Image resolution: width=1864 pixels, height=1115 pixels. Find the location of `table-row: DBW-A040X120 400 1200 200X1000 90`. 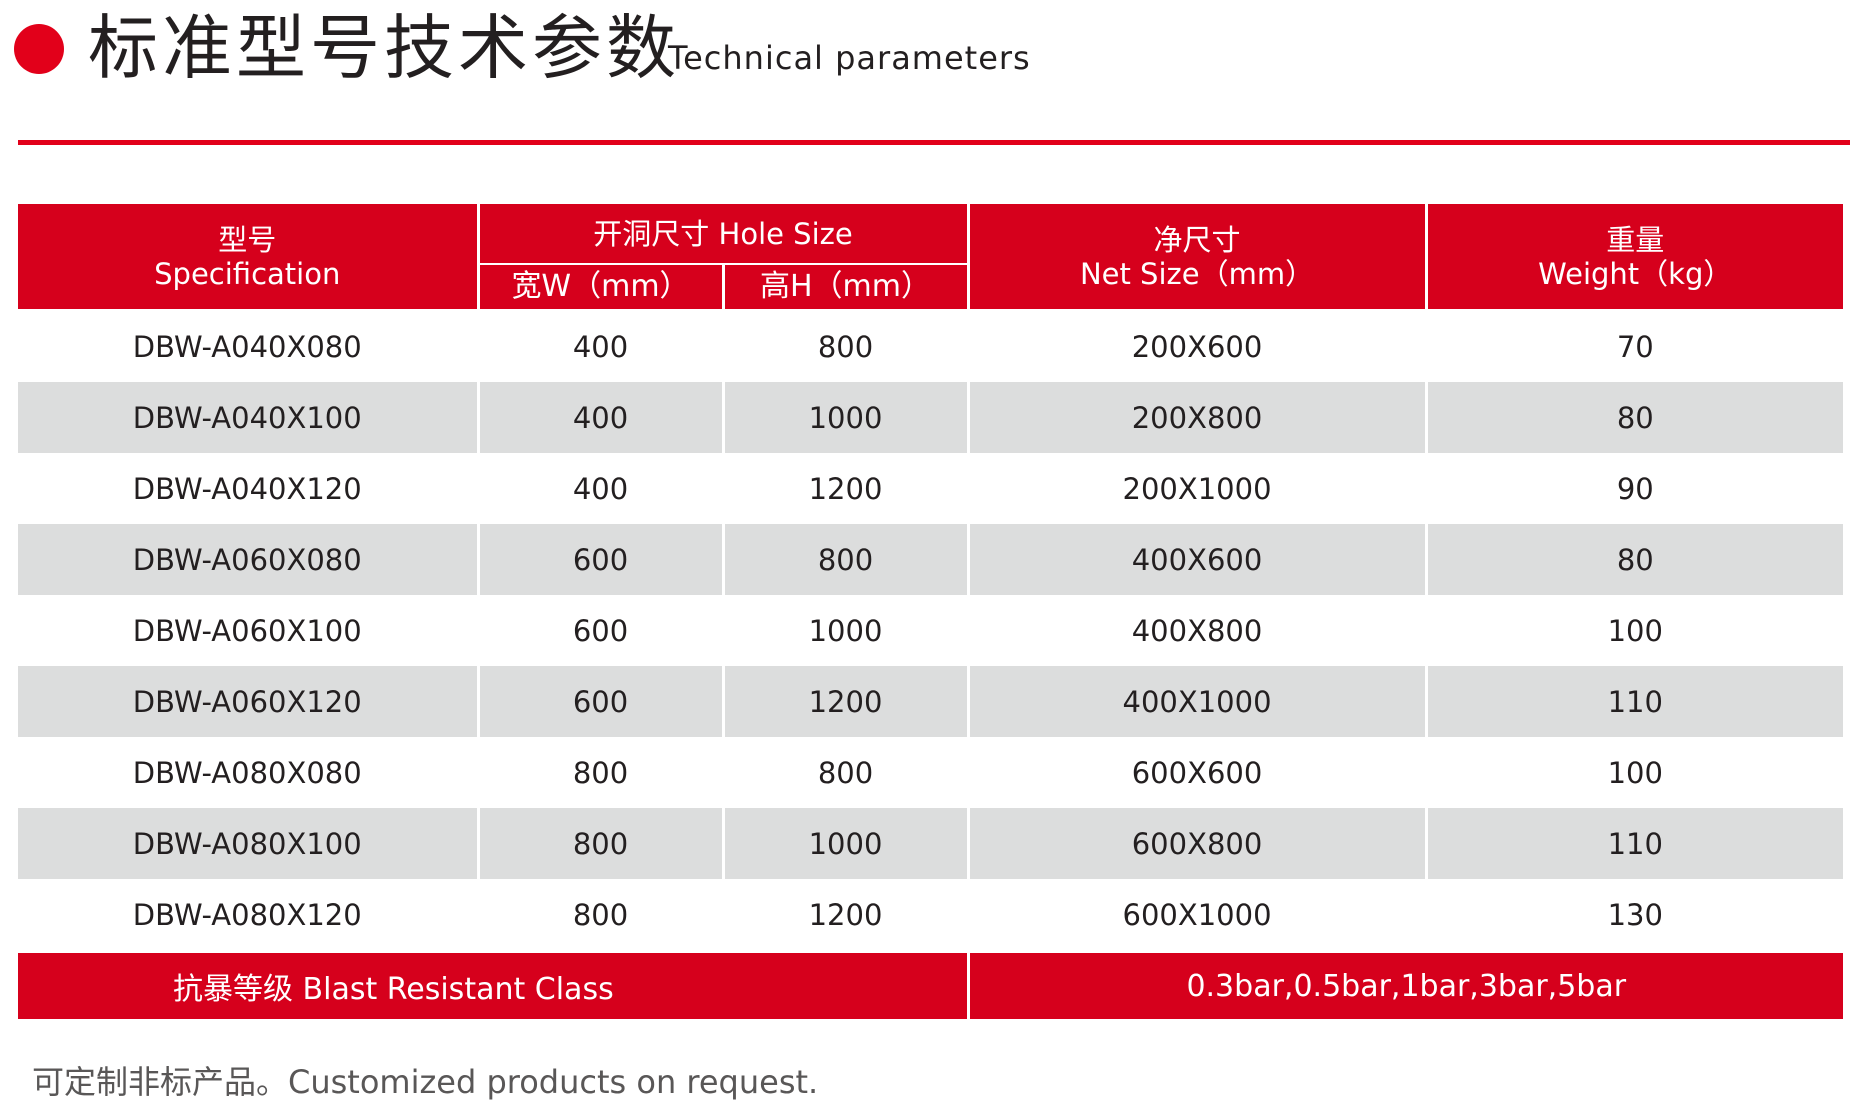

table-row: DBW-A040X120 400 1200 200X1000 90 is located at coordinates (931, 488).